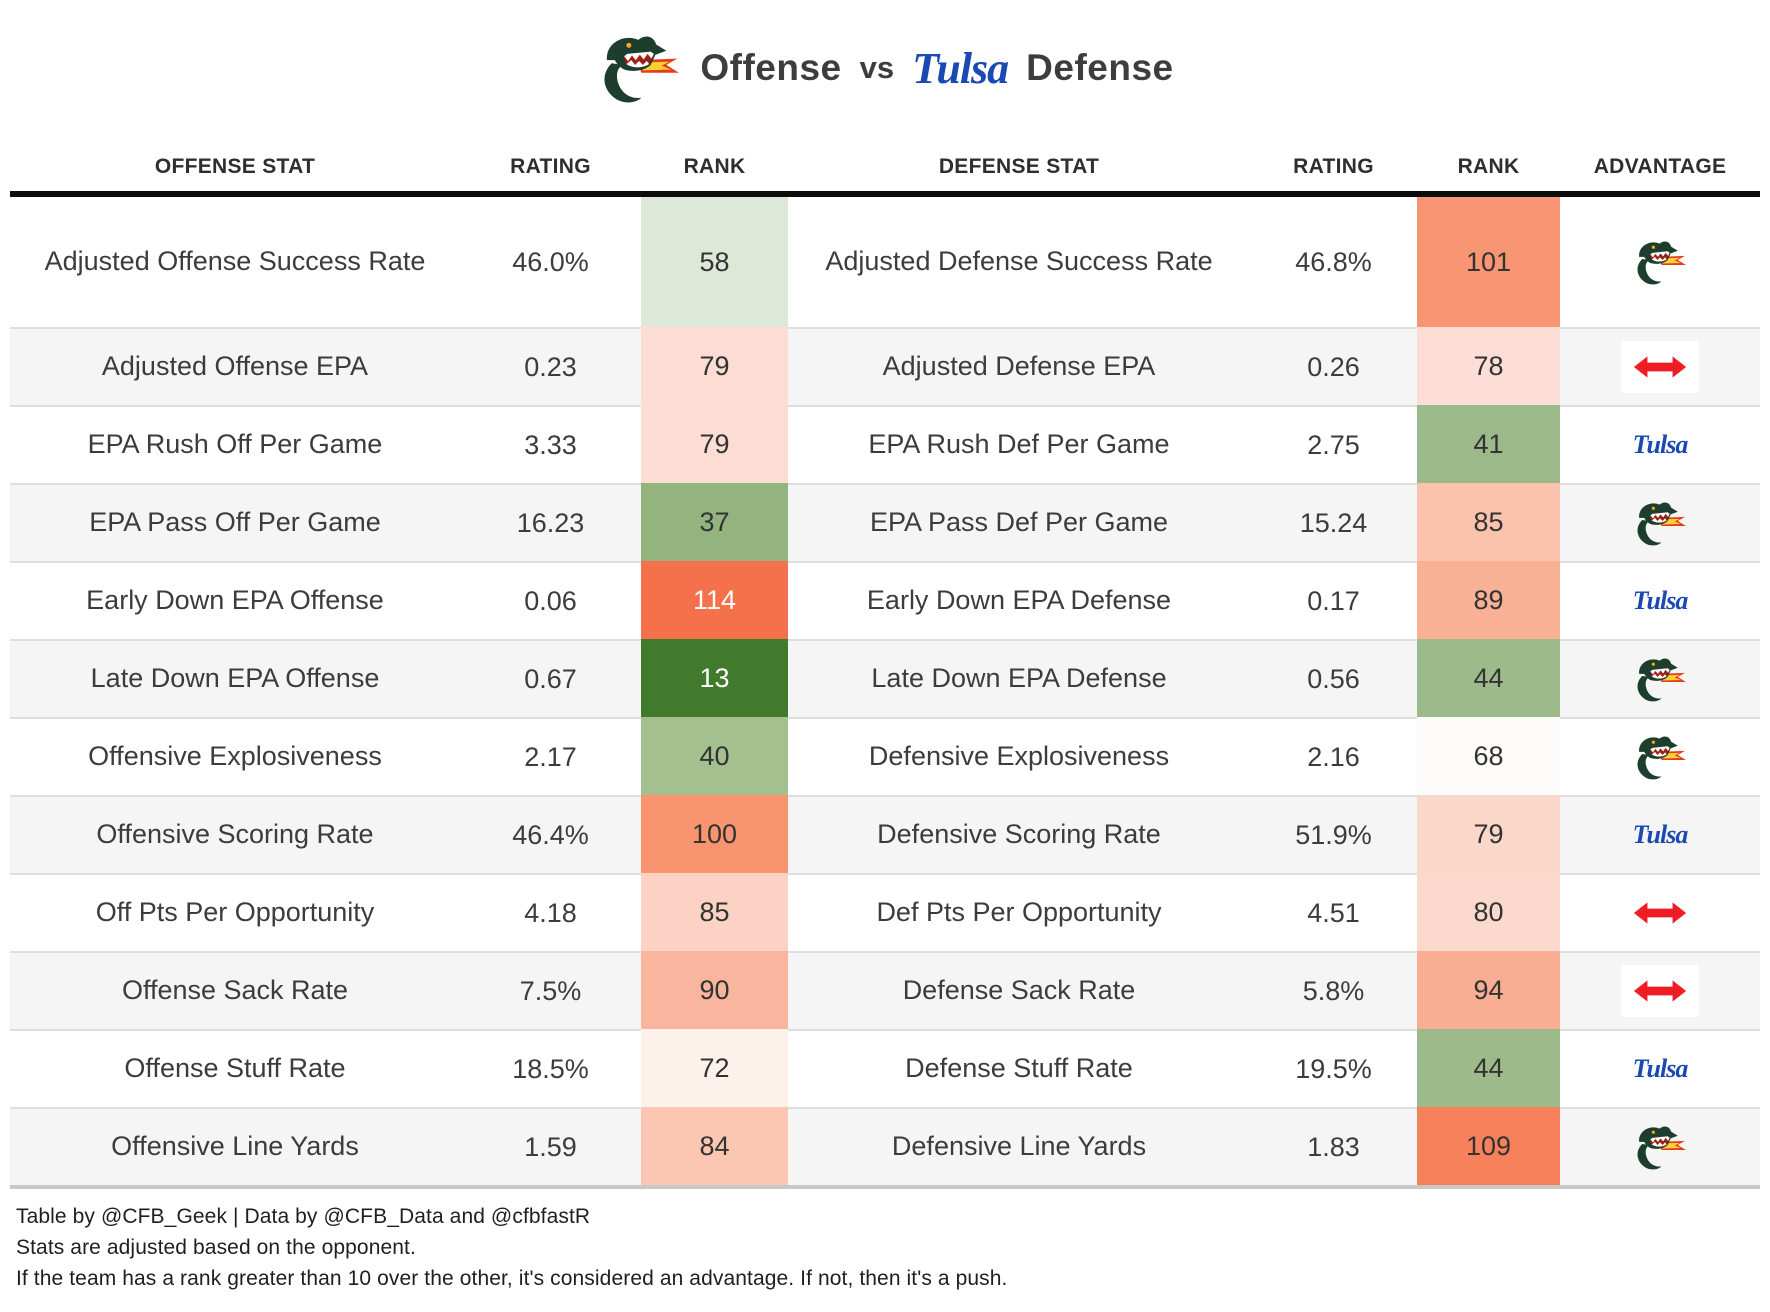 The width and height of the screenshot is (1770, 1312). I want to click on offense-stat-cell: Offensive Explosiveness, so click(235, 756).